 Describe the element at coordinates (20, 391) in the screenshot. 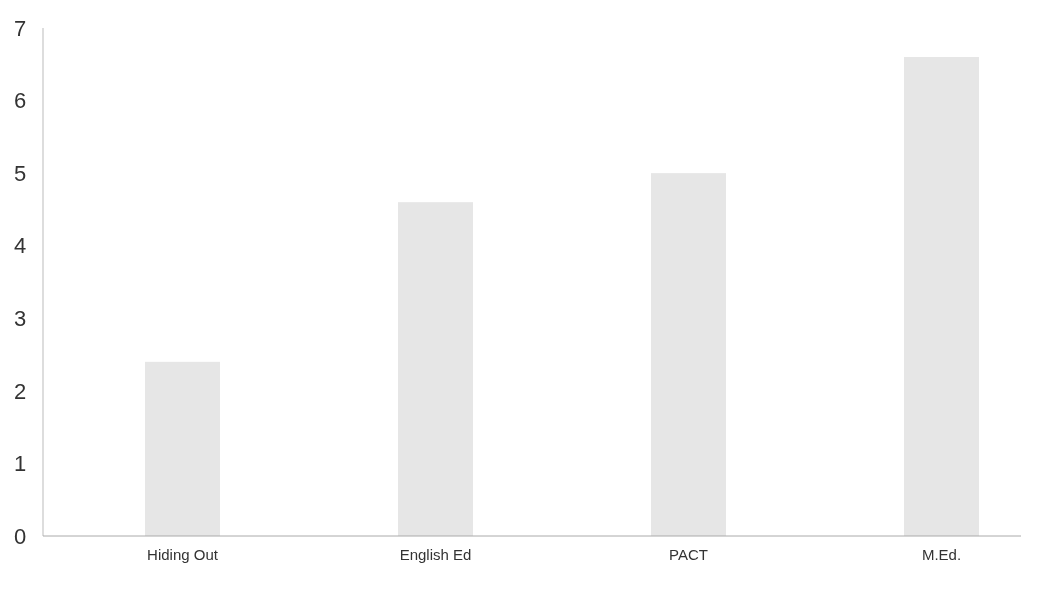

I see `y-tick-label: 2` at that location.